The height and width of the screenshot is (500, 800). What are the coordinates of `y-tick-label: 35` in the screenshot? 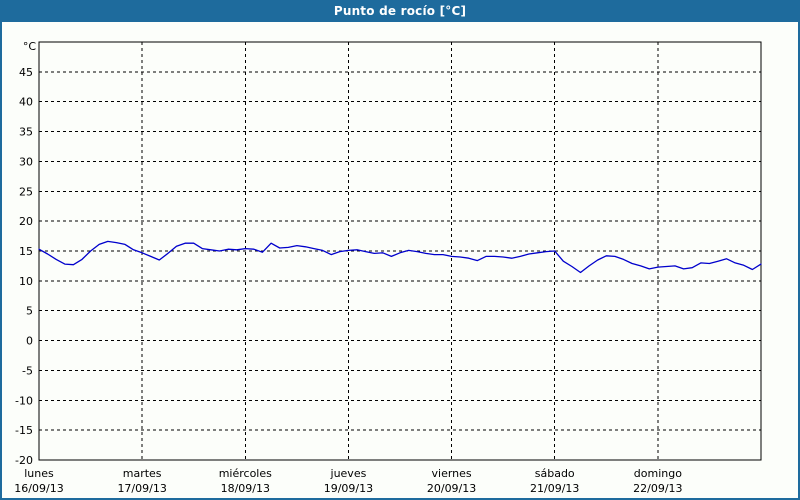 It's located at (26, 132).